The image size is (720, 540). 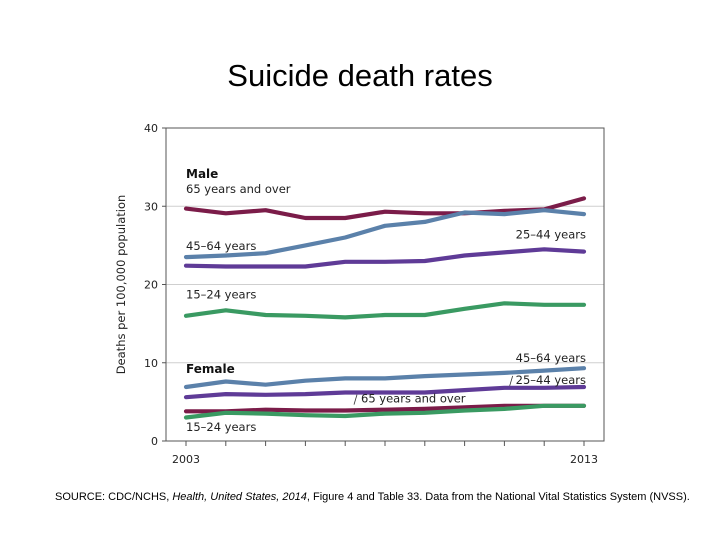 I want to click on group-label: Male, so click(x=202, y=174).